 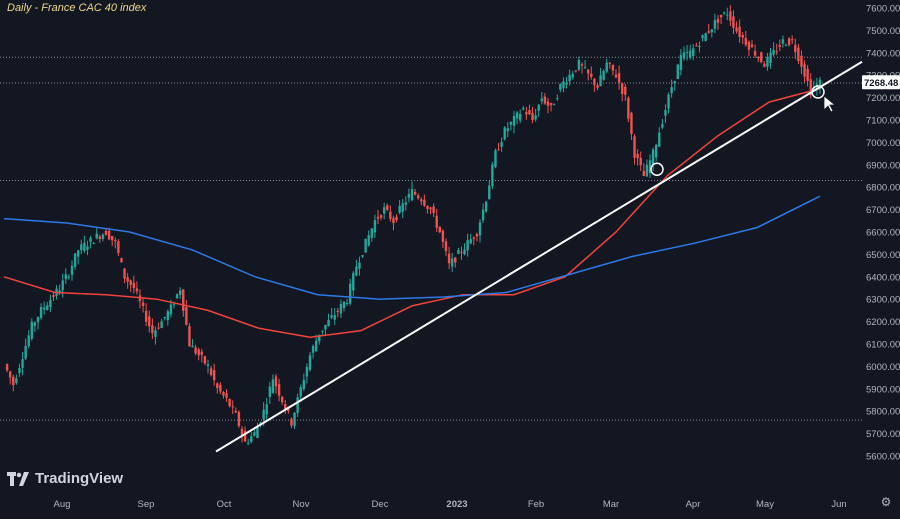 What do you see at coordinates (693, 504) in the screenshot?
I see `x-tick-label: Apr` at bounding box center [693, 504].